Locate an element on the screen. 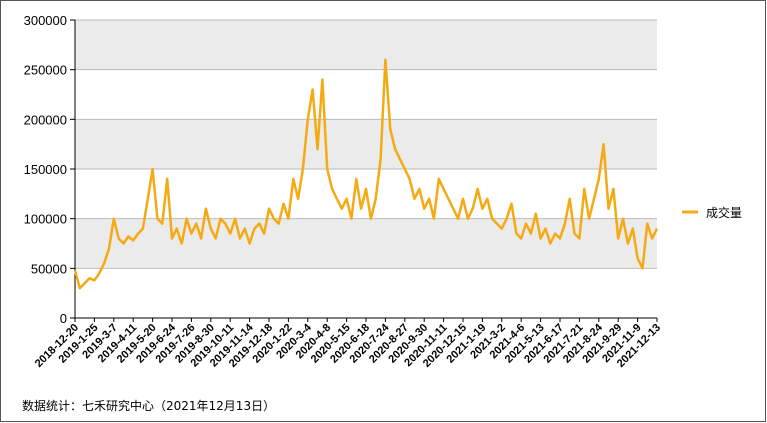 The height and width of the screenshot is (423, 767). y-tick-label: 100000 is located at coordinates (45, 219).